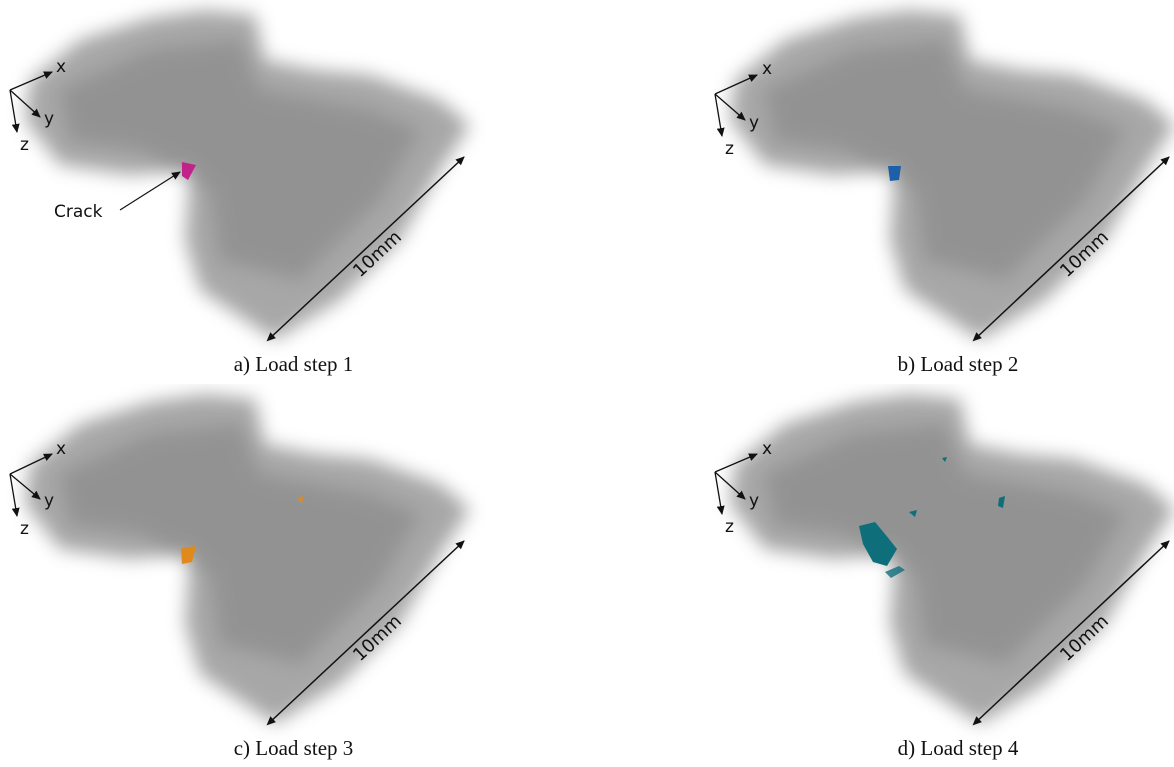  I want to click on caption: a) Load step 1, so click(293, 364).